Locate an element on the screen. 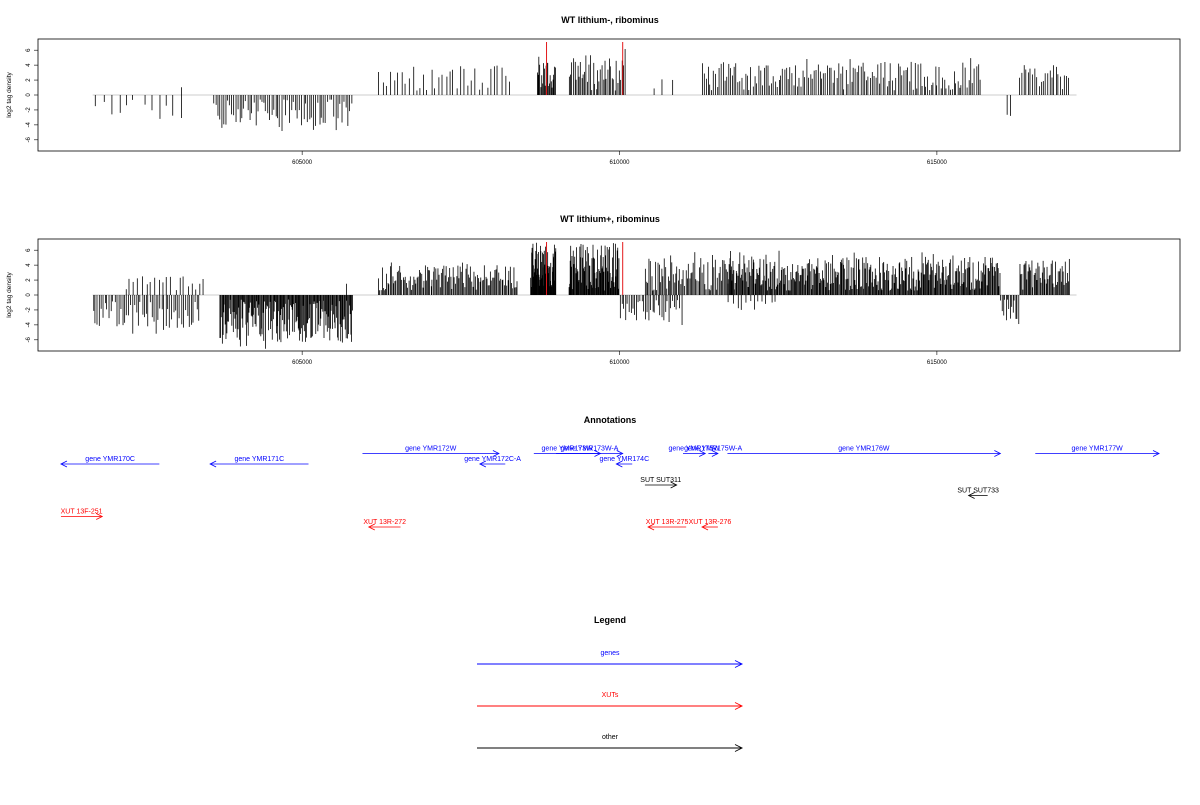  feature-label: gene YMR172W is located at coordinates (431, 449).